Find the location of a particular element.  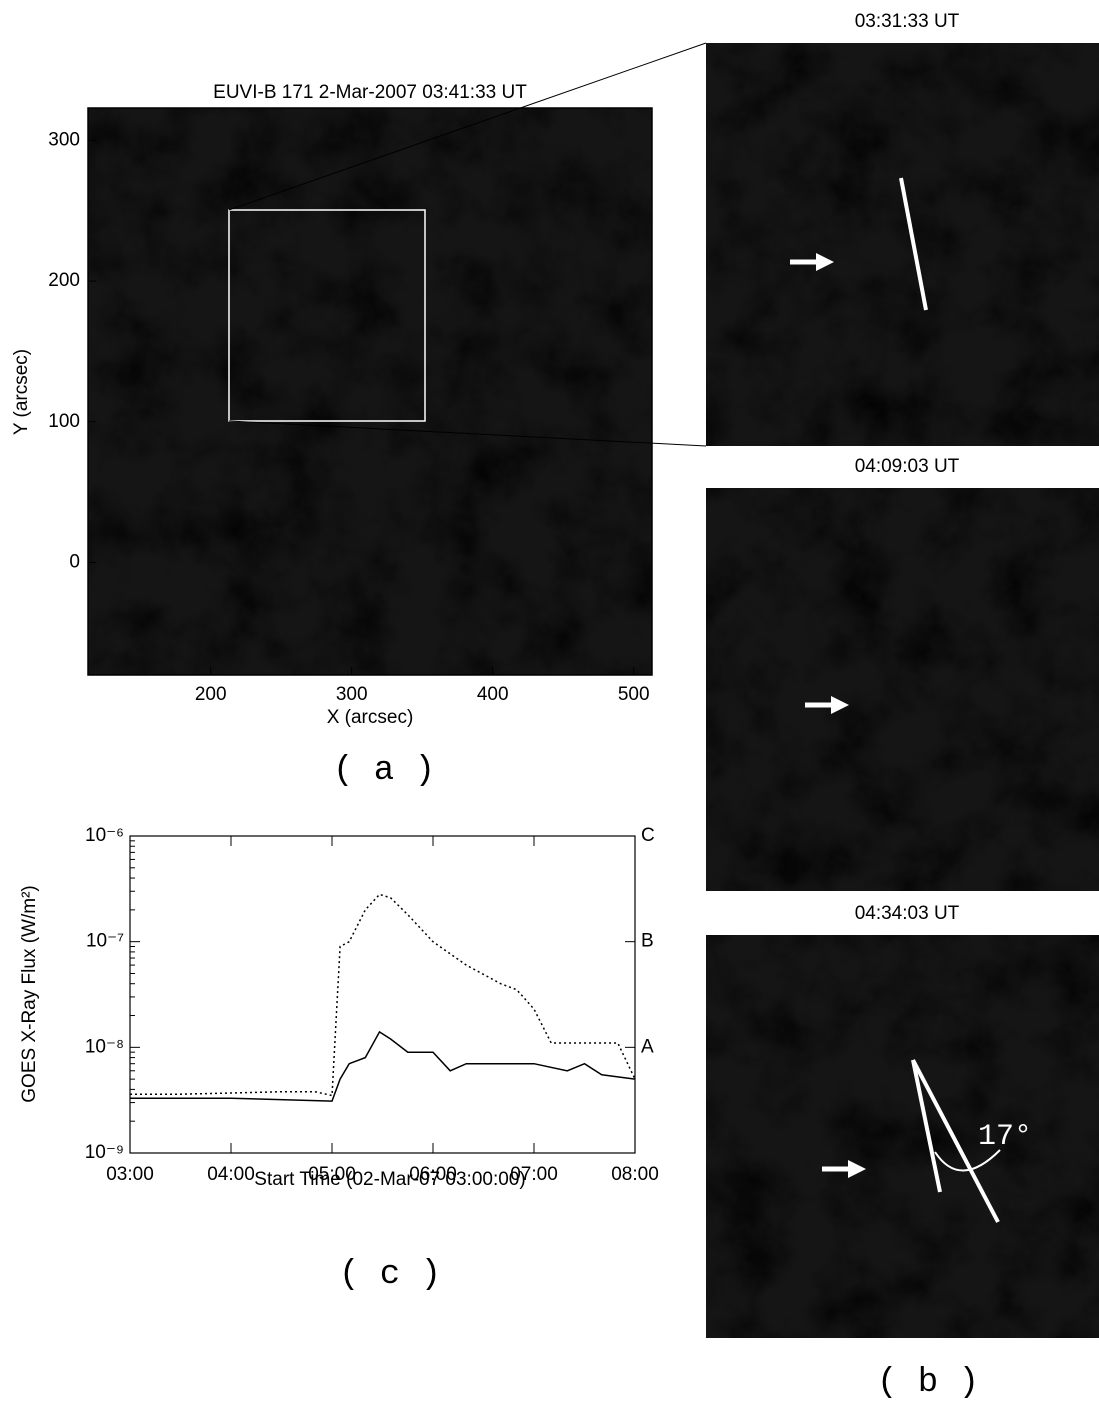

panel-b-caption: ( b ) is located at coordinates (928, 1383).